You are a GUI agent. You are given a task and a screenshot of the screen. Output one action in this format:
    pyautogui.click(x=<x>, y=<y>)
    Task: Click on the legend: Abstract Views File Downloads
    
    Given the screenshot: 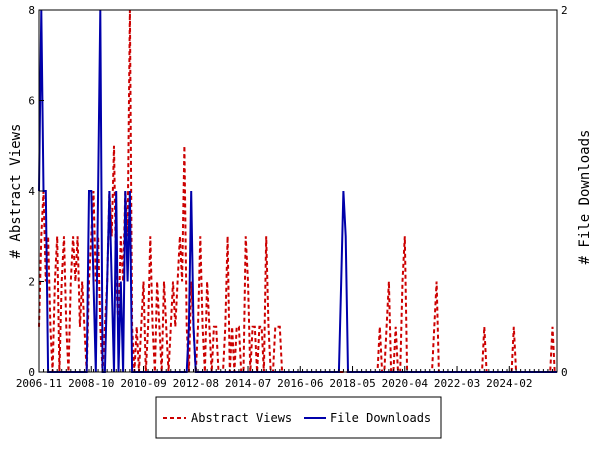 What is the action you would take?
    pyautogui.click(x=298, y=417)
    